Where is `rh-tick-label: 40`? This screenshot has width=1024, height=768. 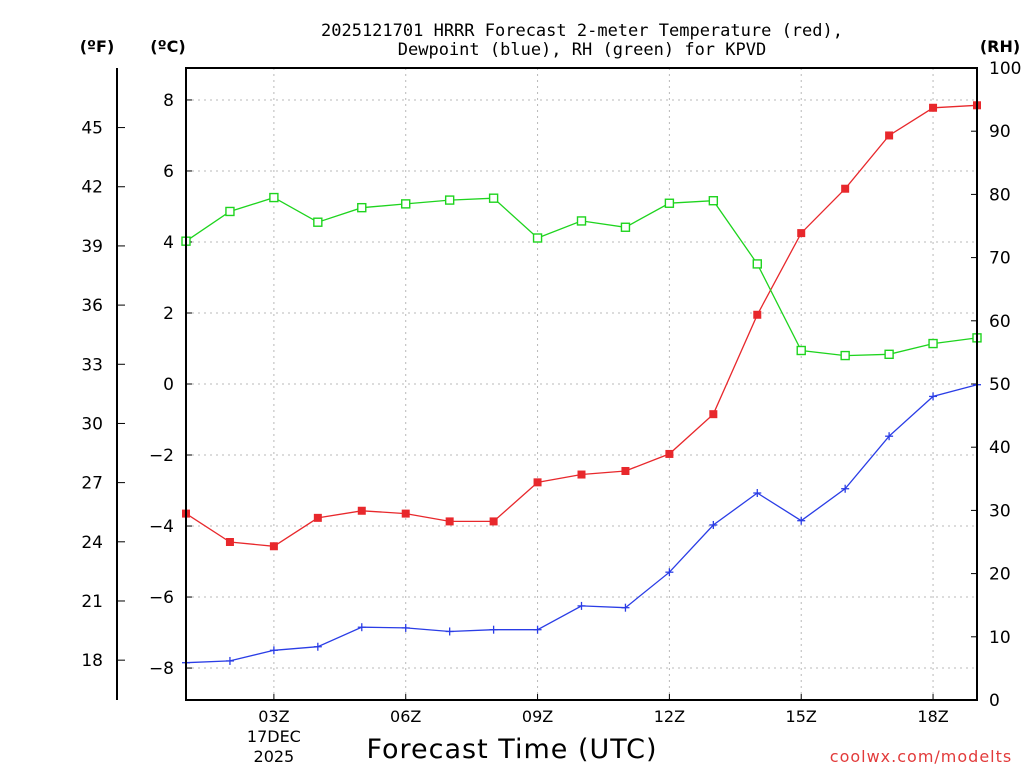
rh-tick-label: 40 is located at coordinates (1000, 448).